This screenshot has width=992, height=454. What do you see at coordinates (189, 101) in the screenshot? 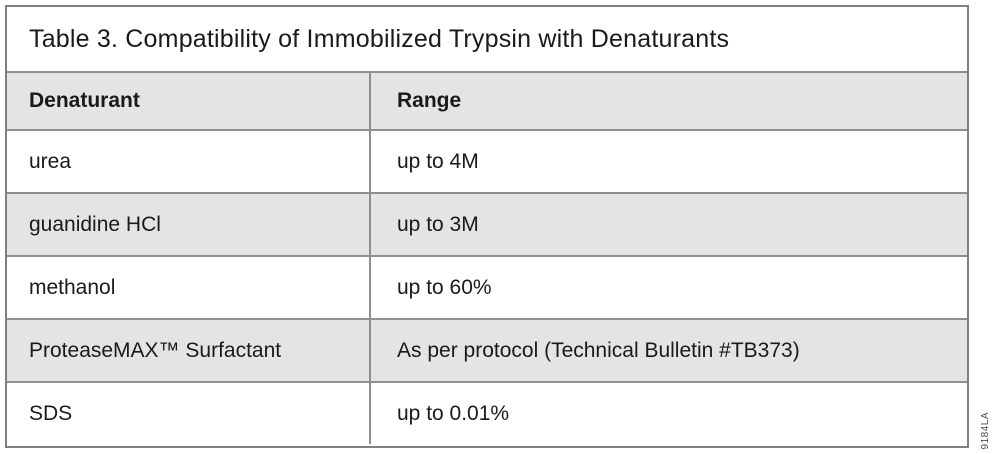
I see `column-header-denaturant: Denaturant` at bounding box center [189, 101].